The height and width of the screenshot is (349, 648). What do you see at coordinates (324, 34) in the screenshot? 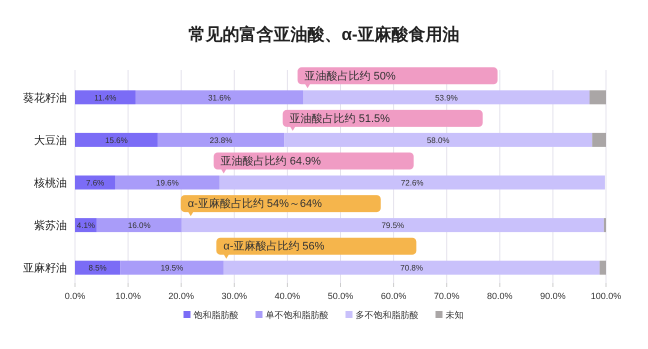
I see `chart-title: 常见的富含亚油酸、α-亚麻酸食用油` at bounding box center [324, 34].